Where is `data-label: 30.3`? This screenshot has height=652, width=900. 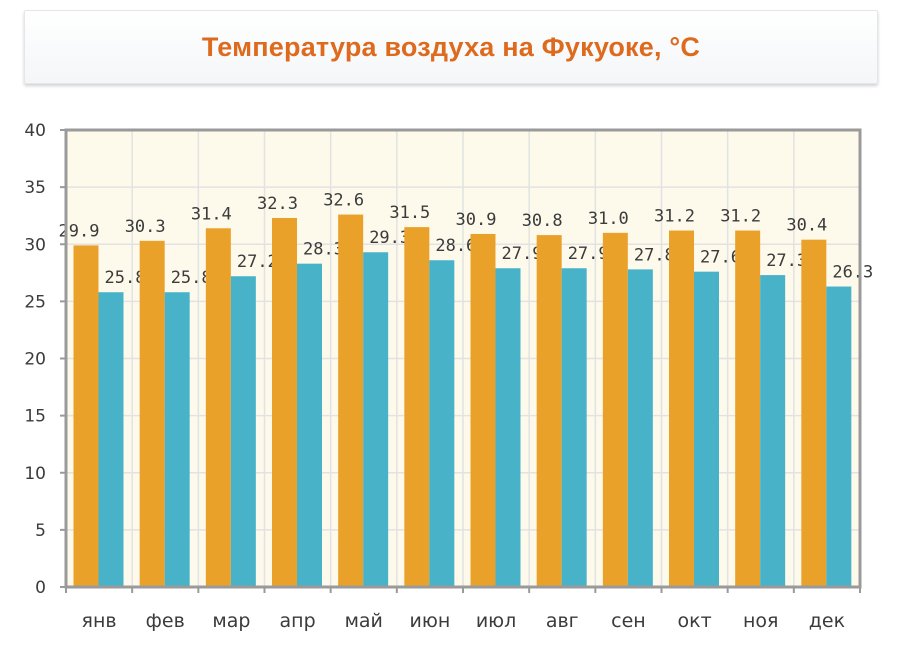 data-label: 30.3 is located at coordinates (145, 227).